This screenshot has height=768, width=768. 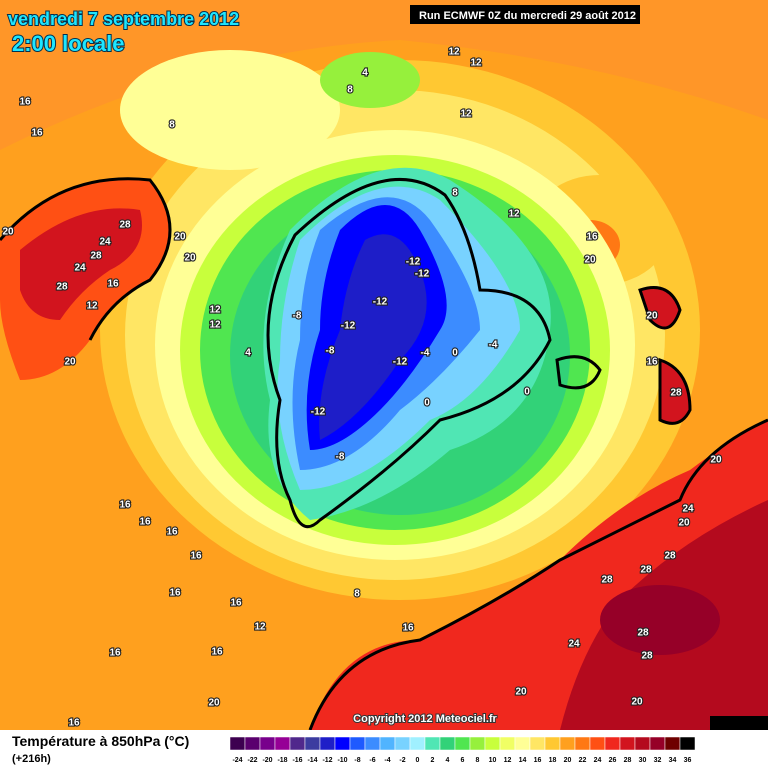 What do you see at coordinates (433, 760) in the screenshot?
I see `scale-tick-label: 2` at bounding box center [433, 760].